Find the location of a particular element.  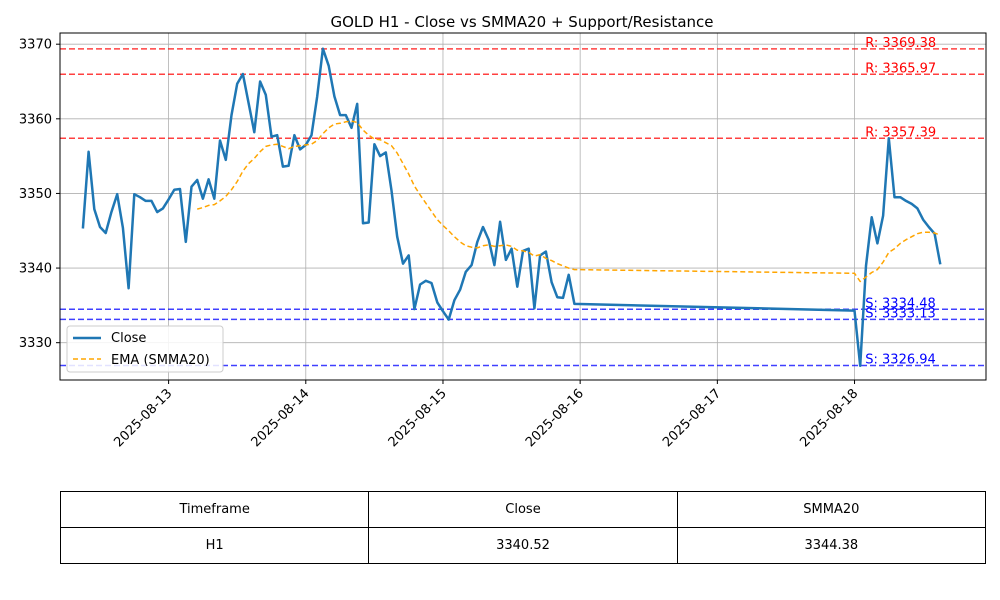

y-axis: 3330 3340 3350 3360 3370 is located at coordinates (39, 194).